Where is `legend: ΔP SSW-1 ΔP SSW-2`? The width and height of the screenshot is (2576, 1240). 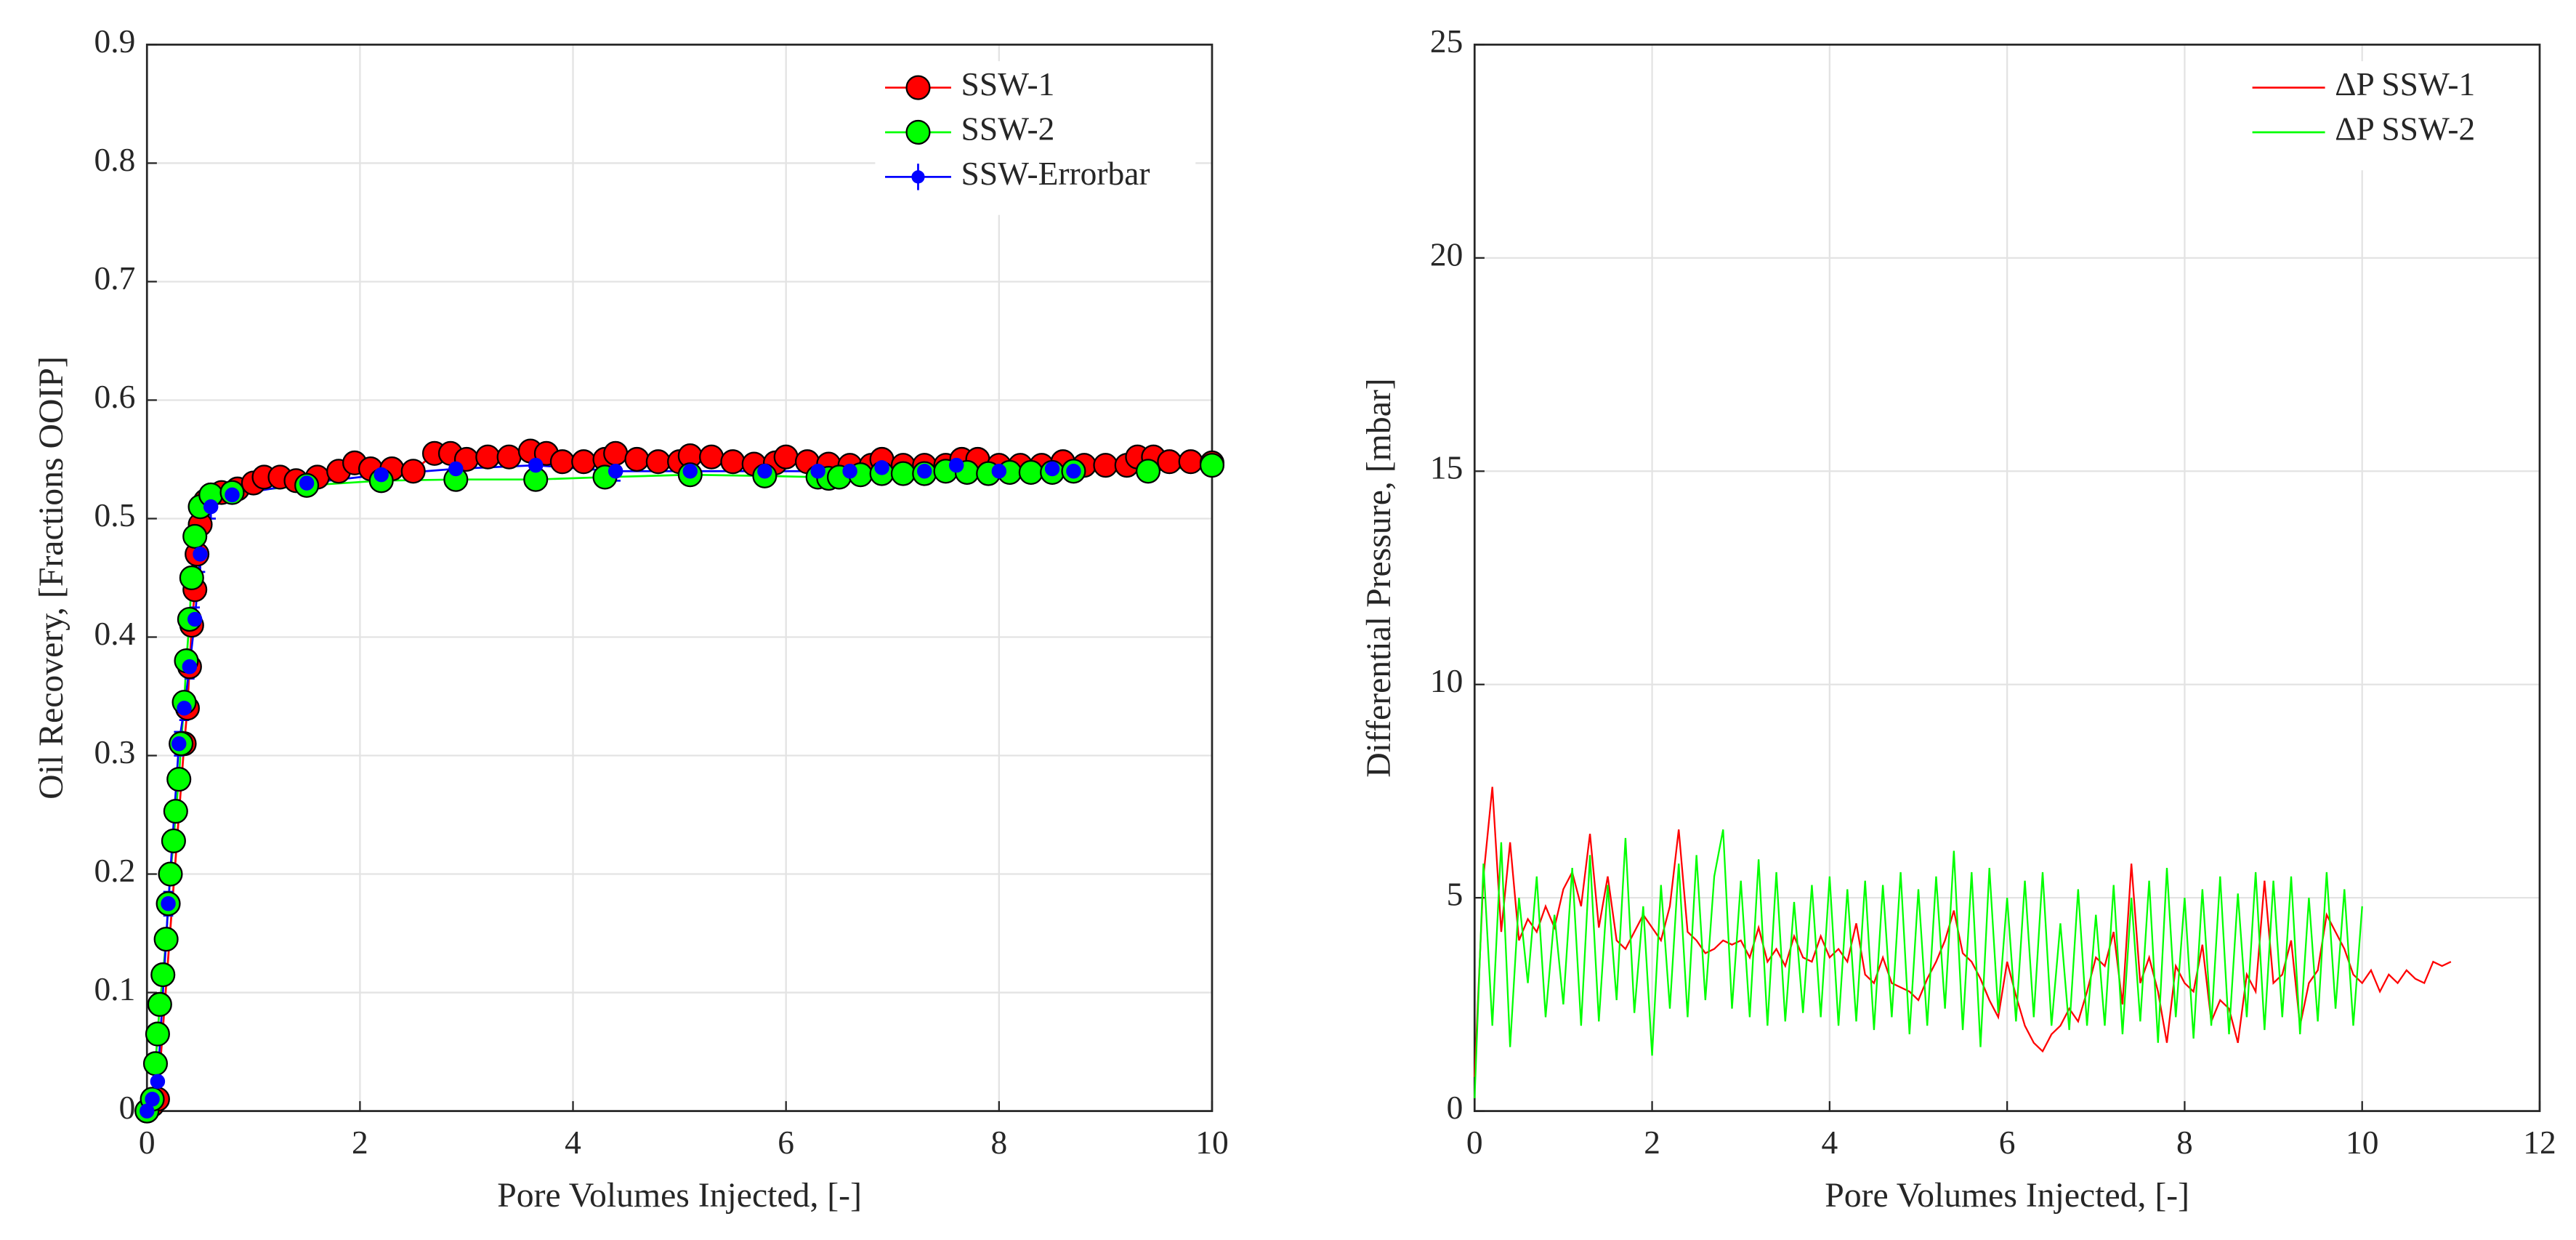 legend: ΔP SSW-1 ΔP SSW-2 is located at coordinates (2383, 116).